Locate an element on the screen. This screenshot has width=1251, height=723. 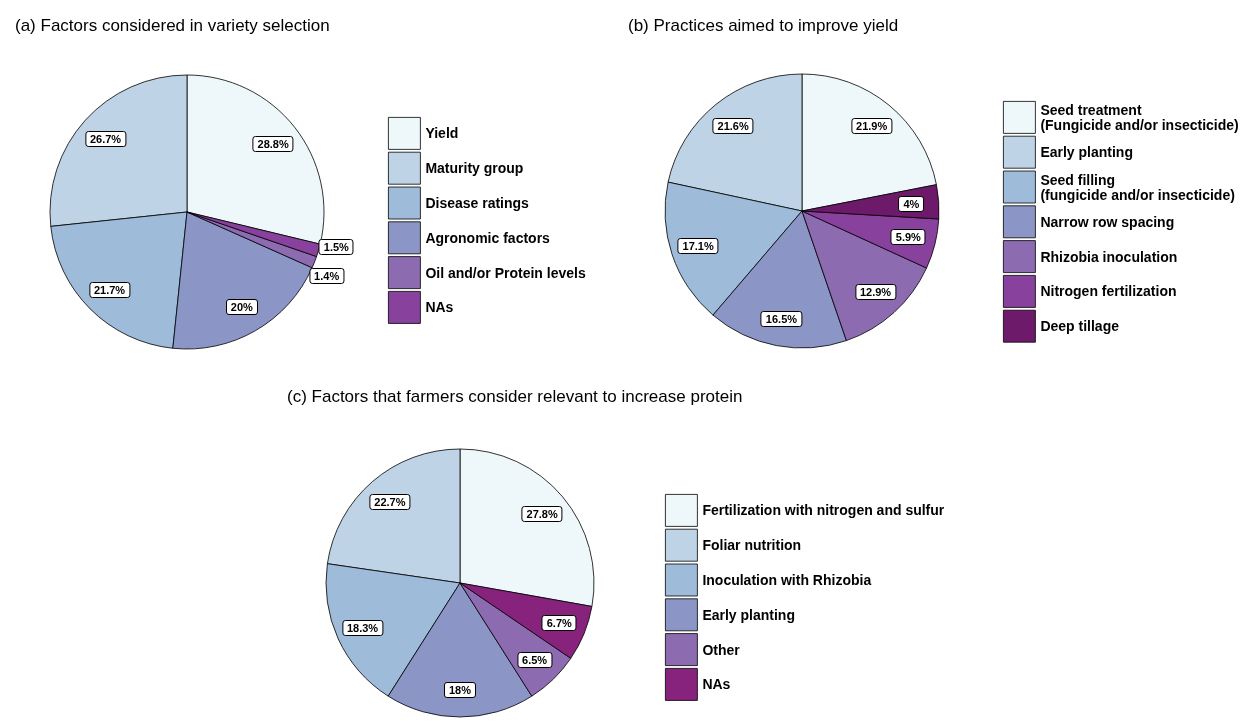
legend-label: Narrow row spacing is located at coordinates (1107, 221).